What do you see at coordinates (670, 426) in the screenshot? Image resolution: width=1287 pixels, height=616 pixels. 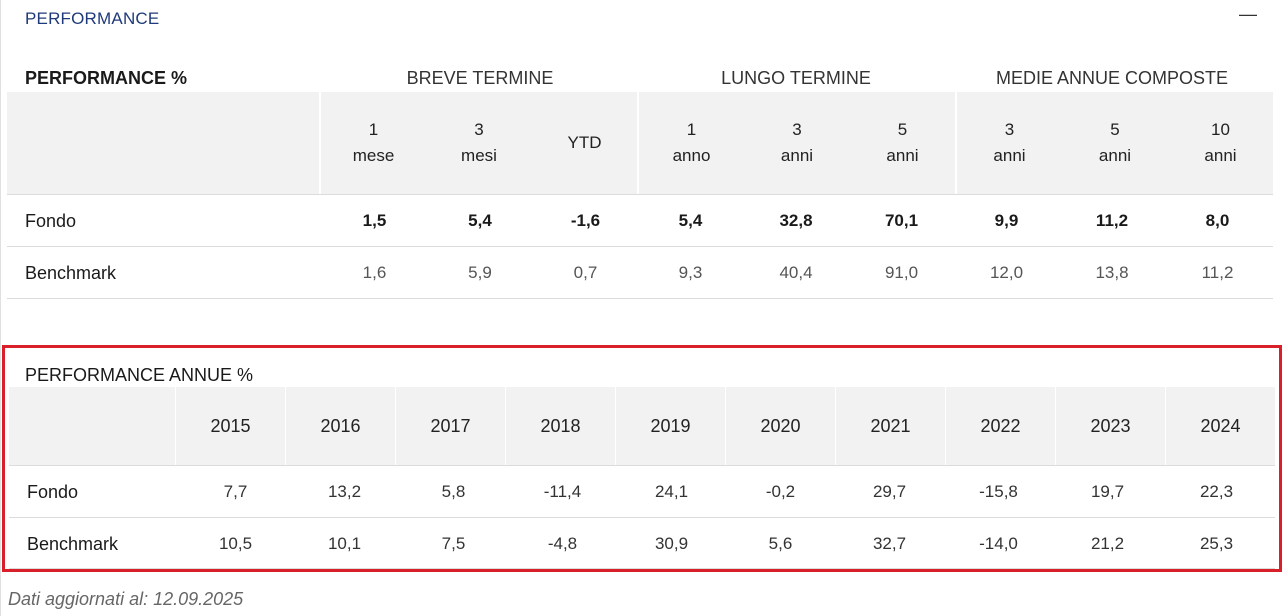 I see `year-header: 2019` at bounding box center [670, 426].